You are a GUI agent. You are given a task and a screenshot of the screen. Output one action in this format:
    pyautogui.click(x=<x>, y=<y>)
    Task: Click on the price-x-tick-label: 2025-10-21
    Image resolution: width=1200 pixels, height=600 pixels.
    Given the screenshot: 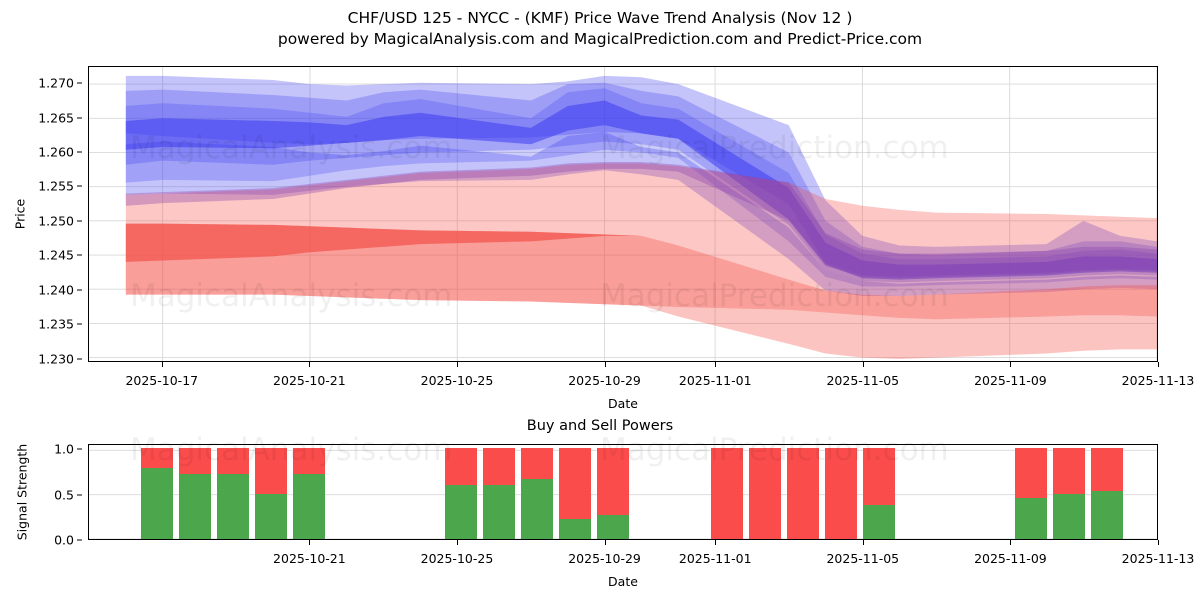 What is the action you would take?
    pyautogui.click(x=309, y=380)
    